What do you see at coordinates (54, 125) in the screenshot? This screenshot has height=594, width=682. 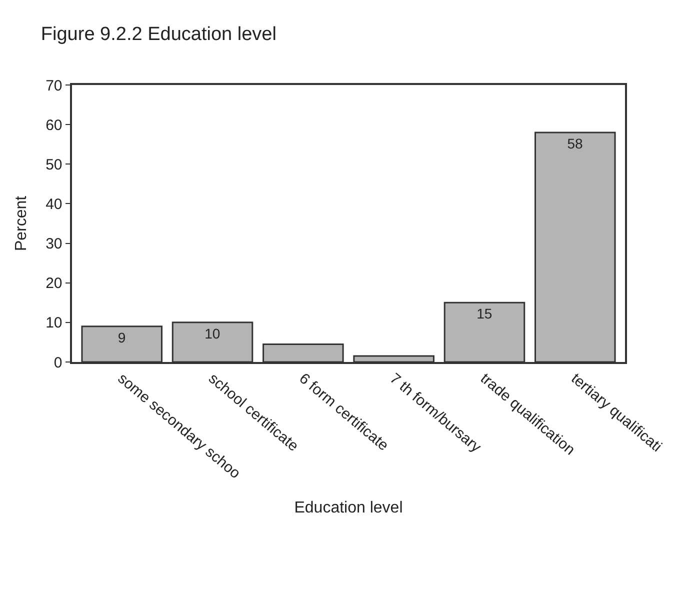 I see `y-tick-label: 60` at bounding box center [54, 125].